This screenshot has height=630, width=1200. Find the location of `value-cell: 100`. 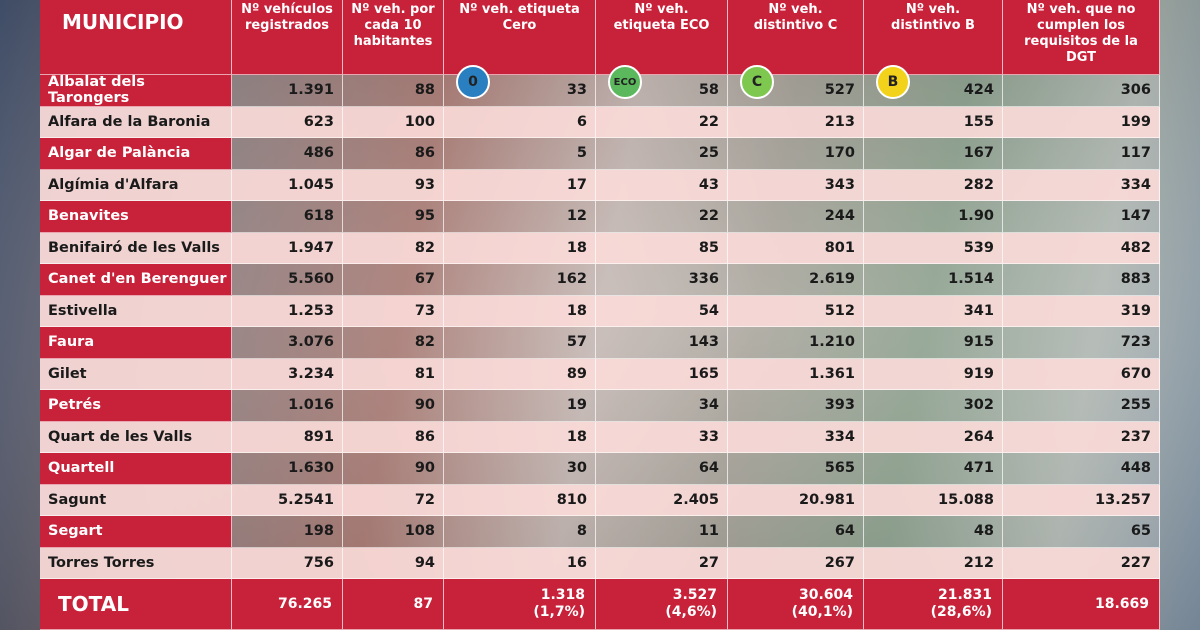

value-cell: 100 is located at coordinates (393, 122).